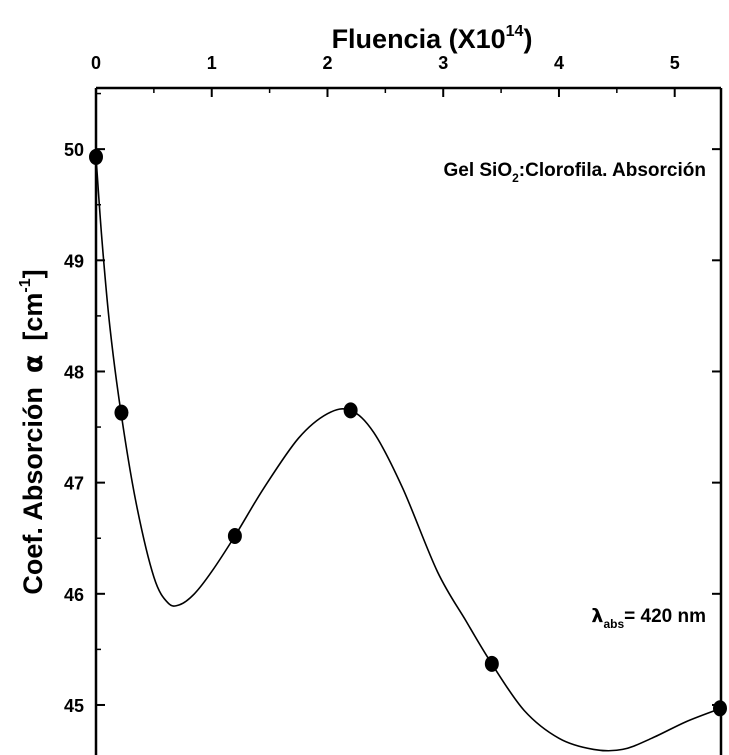 The height and width of the screenshot is (755, 729). Describe the element at coordinates (74, 706) in the screenshot. I see `y-tick-label: 45` at that location.